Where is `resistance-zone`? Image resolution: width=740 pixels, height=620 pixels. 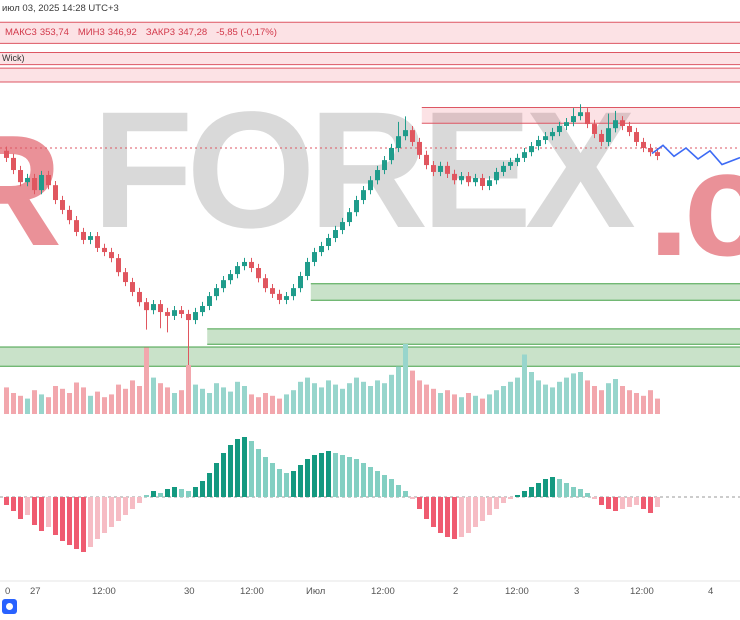 resistance-zone is located at coordinates (370, 33).